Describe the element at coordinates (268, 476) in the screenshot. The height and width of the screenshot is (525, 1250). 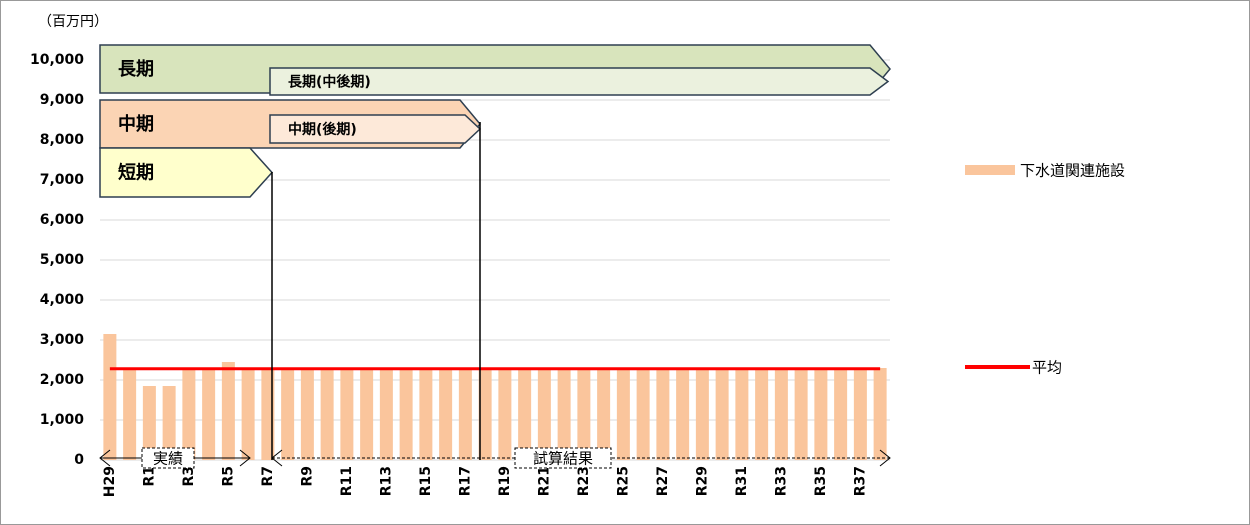
I see `x-tick-label: R7` at that location.